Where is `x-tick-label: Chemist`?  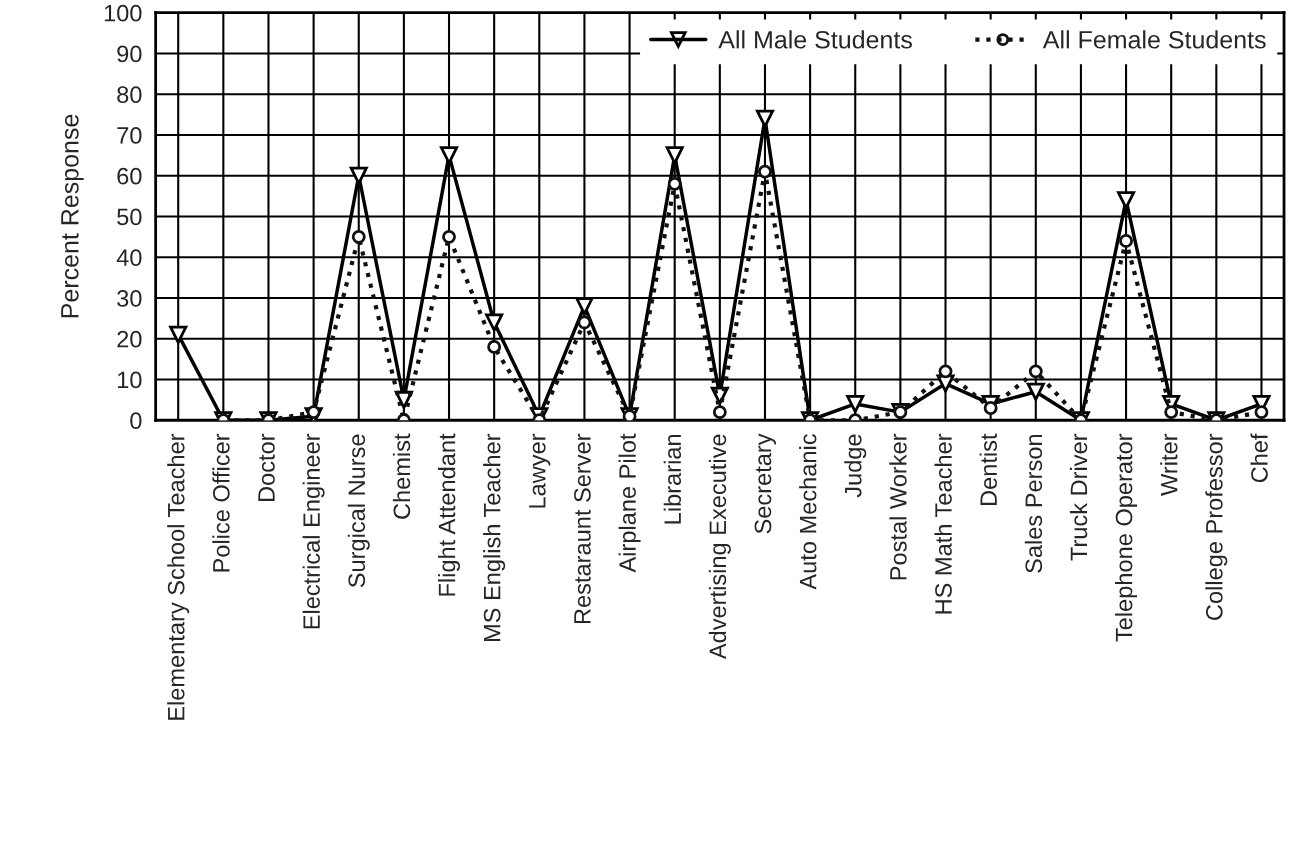
x-tick-label: Chemist is located at coordinates (401, 476).